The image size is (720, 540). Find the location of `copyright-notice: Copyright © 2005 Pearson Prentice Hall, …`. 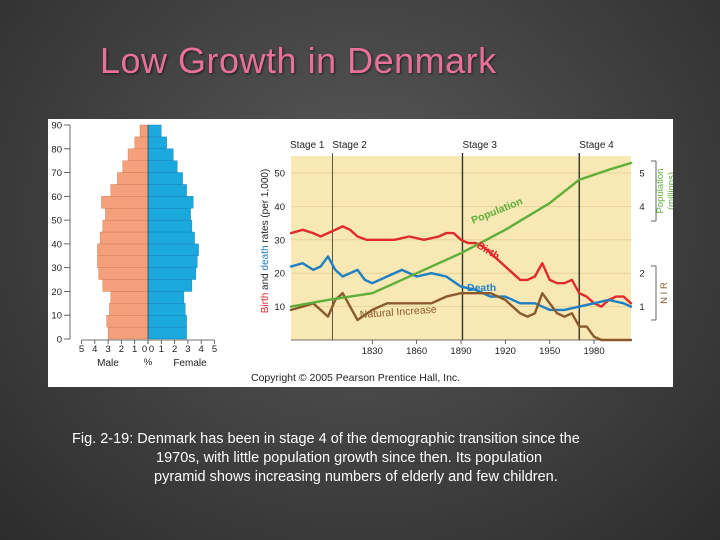

copyright-notice: Copyright © 2005 Pearson Prentice Hall, … is located at coordinates (355, 378).